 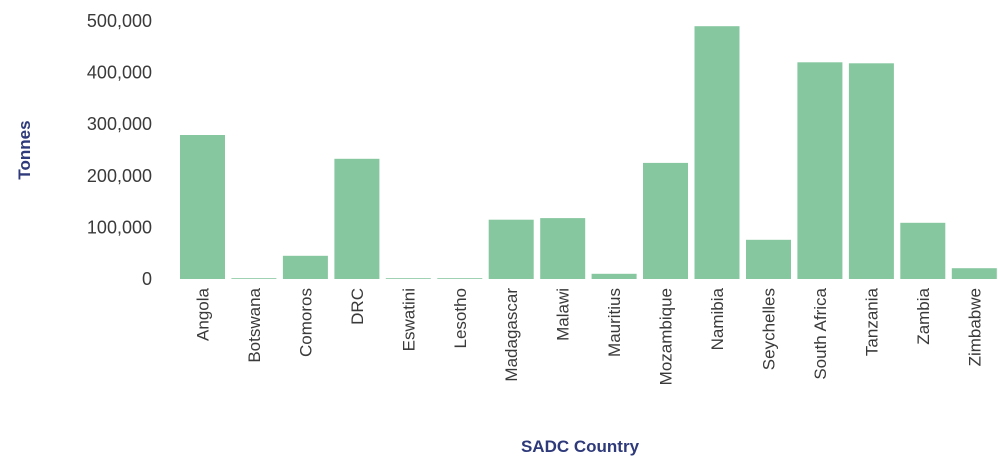 What do you see at coordinates (614, 276) in the screenshot?
I see `bar-mauritius` at bounding box center [614, 276].